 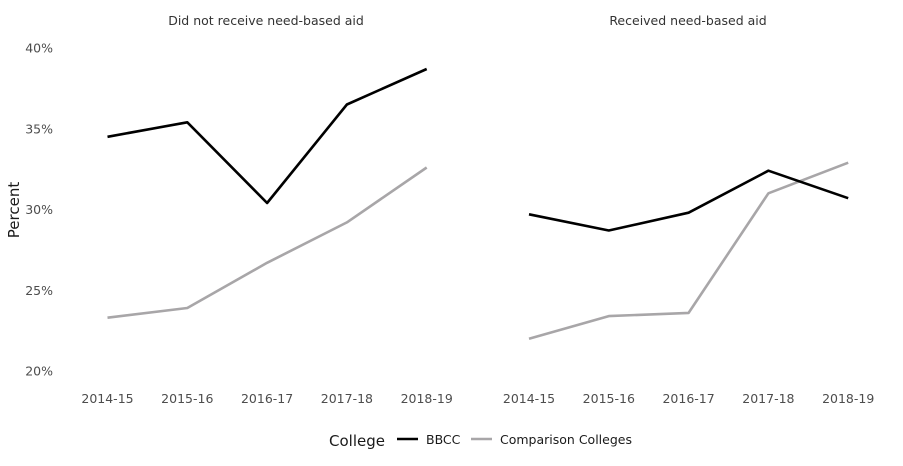 I want to click on y-axis: 20% 25% 30% 35% 40%, so click(x=39, y=210).